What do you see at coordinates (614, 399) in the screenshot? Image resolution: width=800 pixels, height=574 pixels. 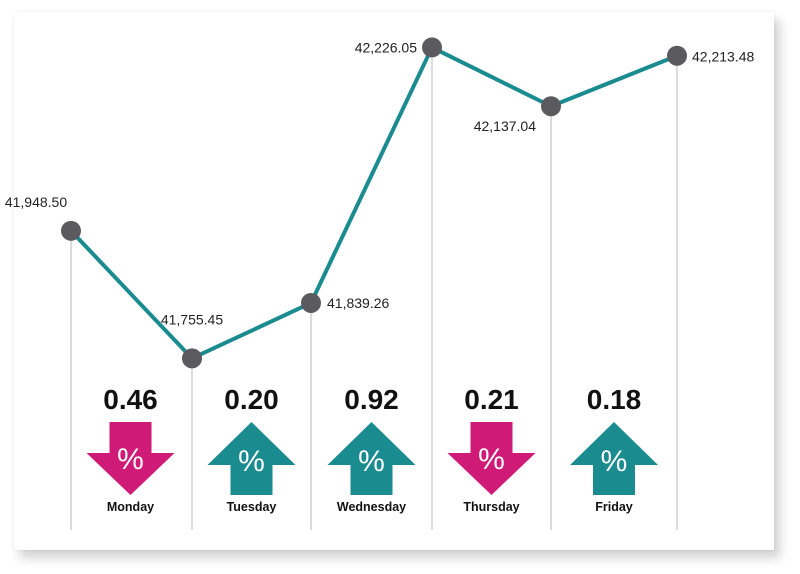 I see `percent-change-label: 0.18` at bounding box center [614, 399].